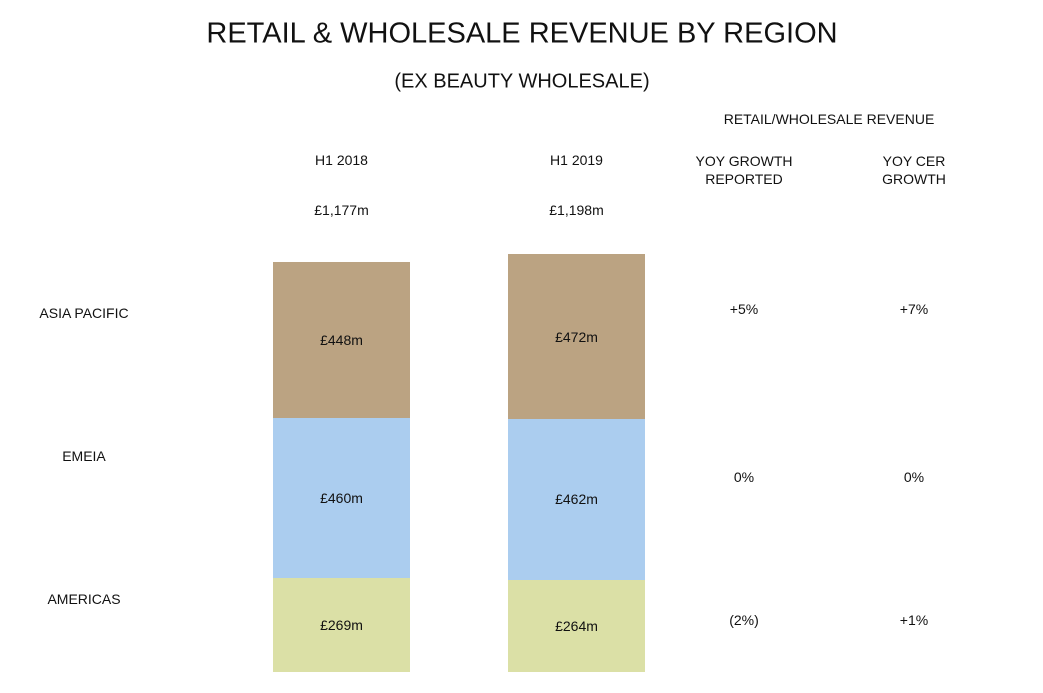 The image size is (1043, 693). I want to click on value-label: £448m, so click(341, 339).